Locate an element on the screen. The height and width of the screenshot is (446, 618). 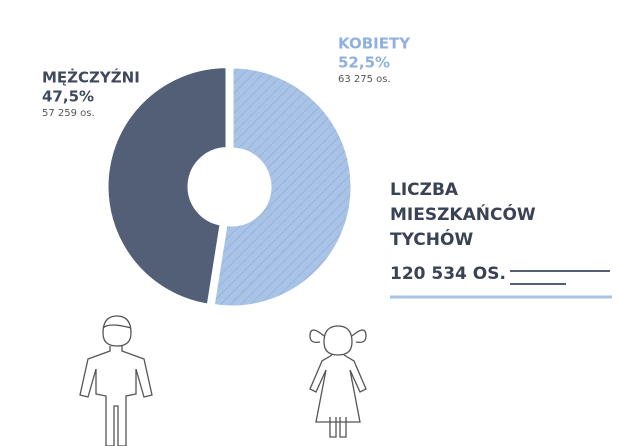
count-label: 63 275 os. is located at coordinates (364, 79).